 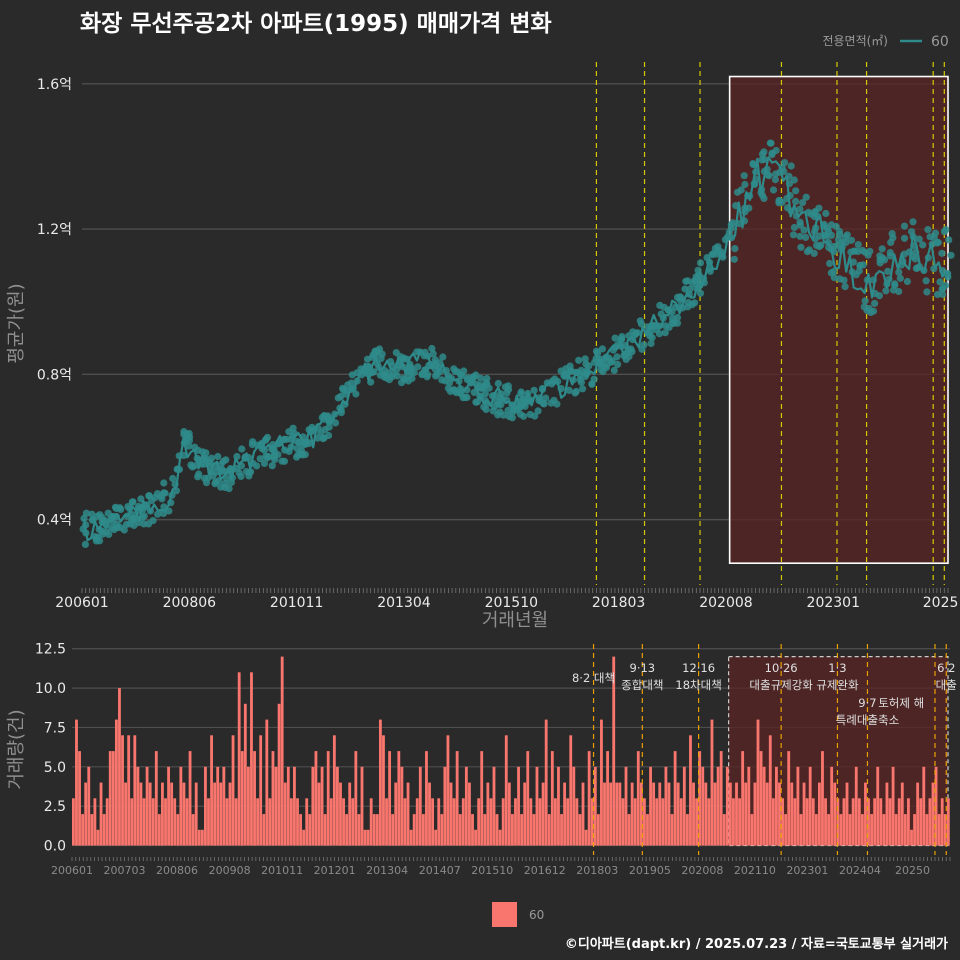 I want to click on price-x-axis-label: 거래년월, so click(x=515, y=620).